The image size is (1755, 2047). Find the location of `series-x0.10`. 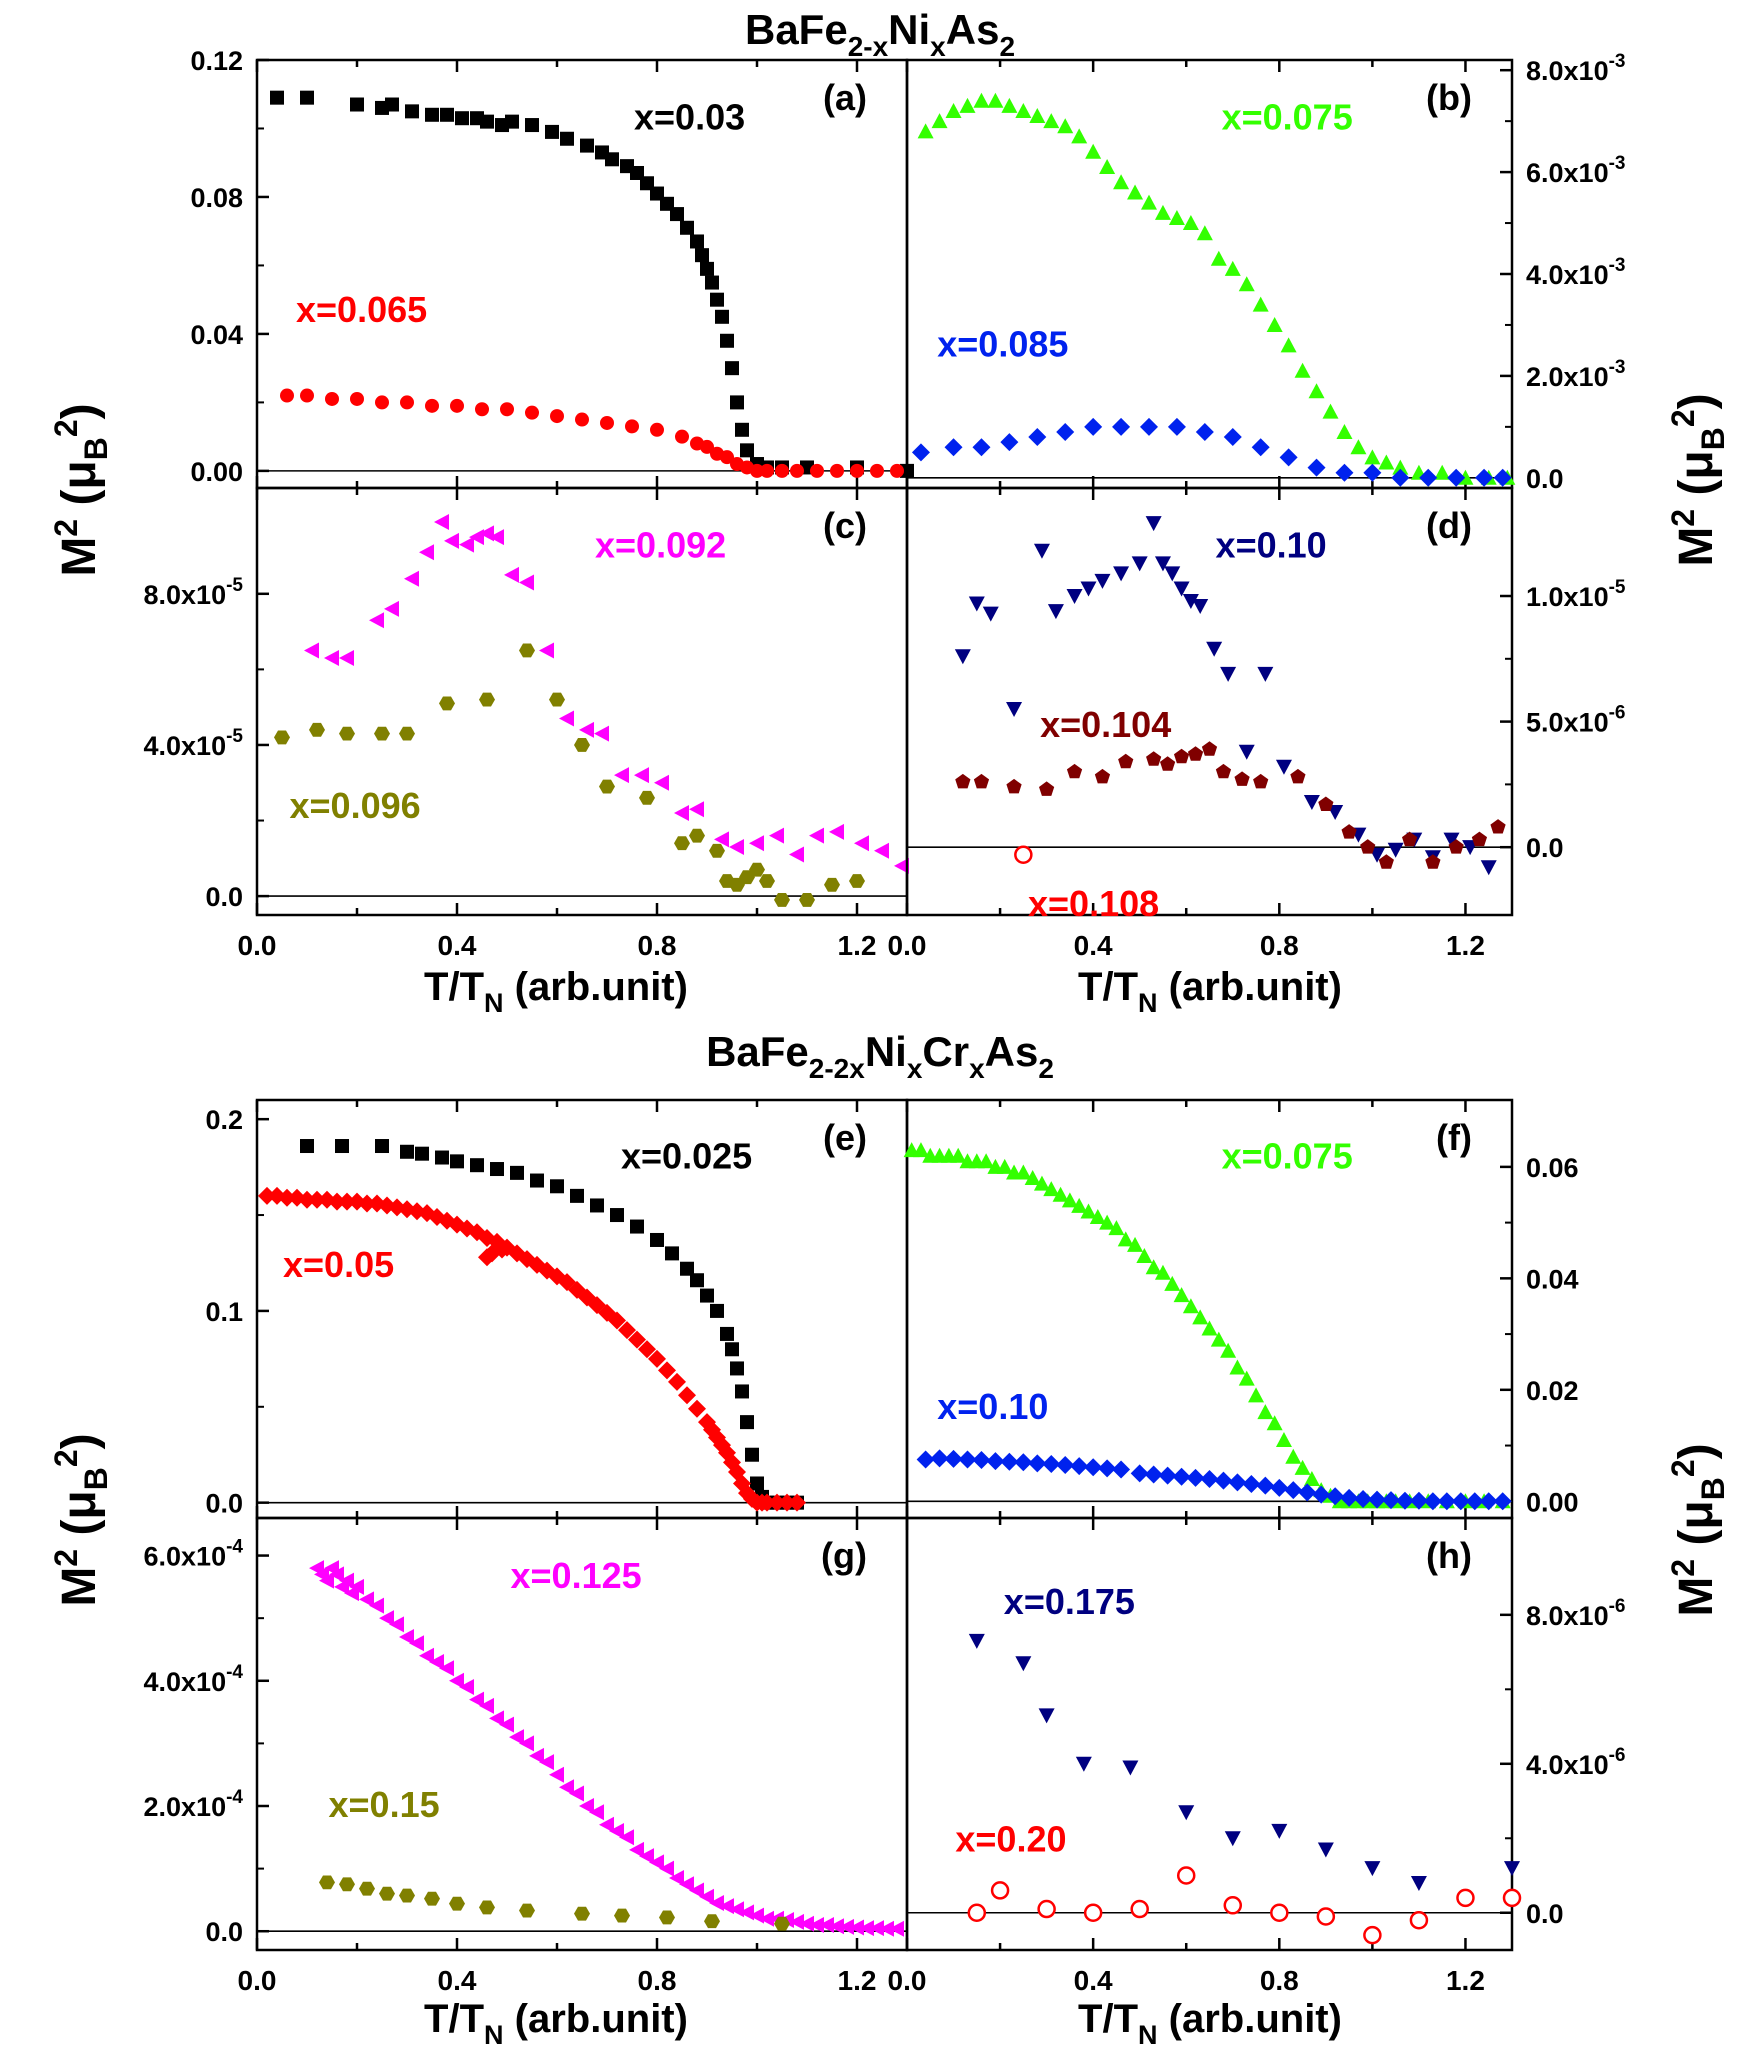

series-x0.10 is located at coordinates (1214, 1480).